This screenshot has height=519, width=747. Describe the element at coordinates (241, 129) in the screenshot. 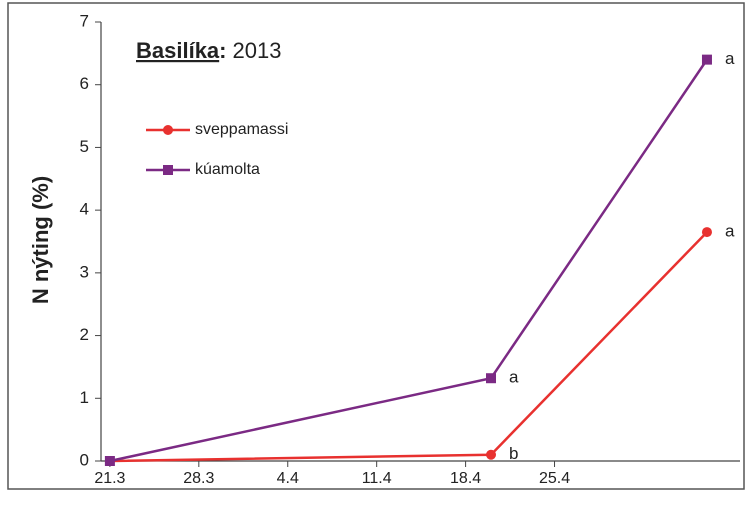

I see `legend-label: sveppamassi` at that location.